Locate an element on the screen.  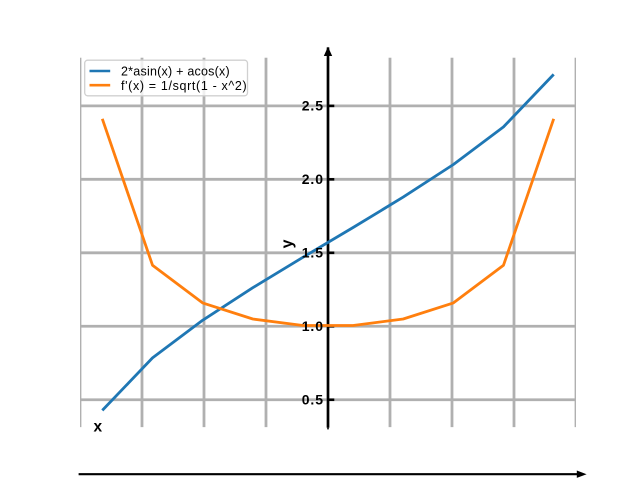
svg-text: x is located at coordinates (97, 426).